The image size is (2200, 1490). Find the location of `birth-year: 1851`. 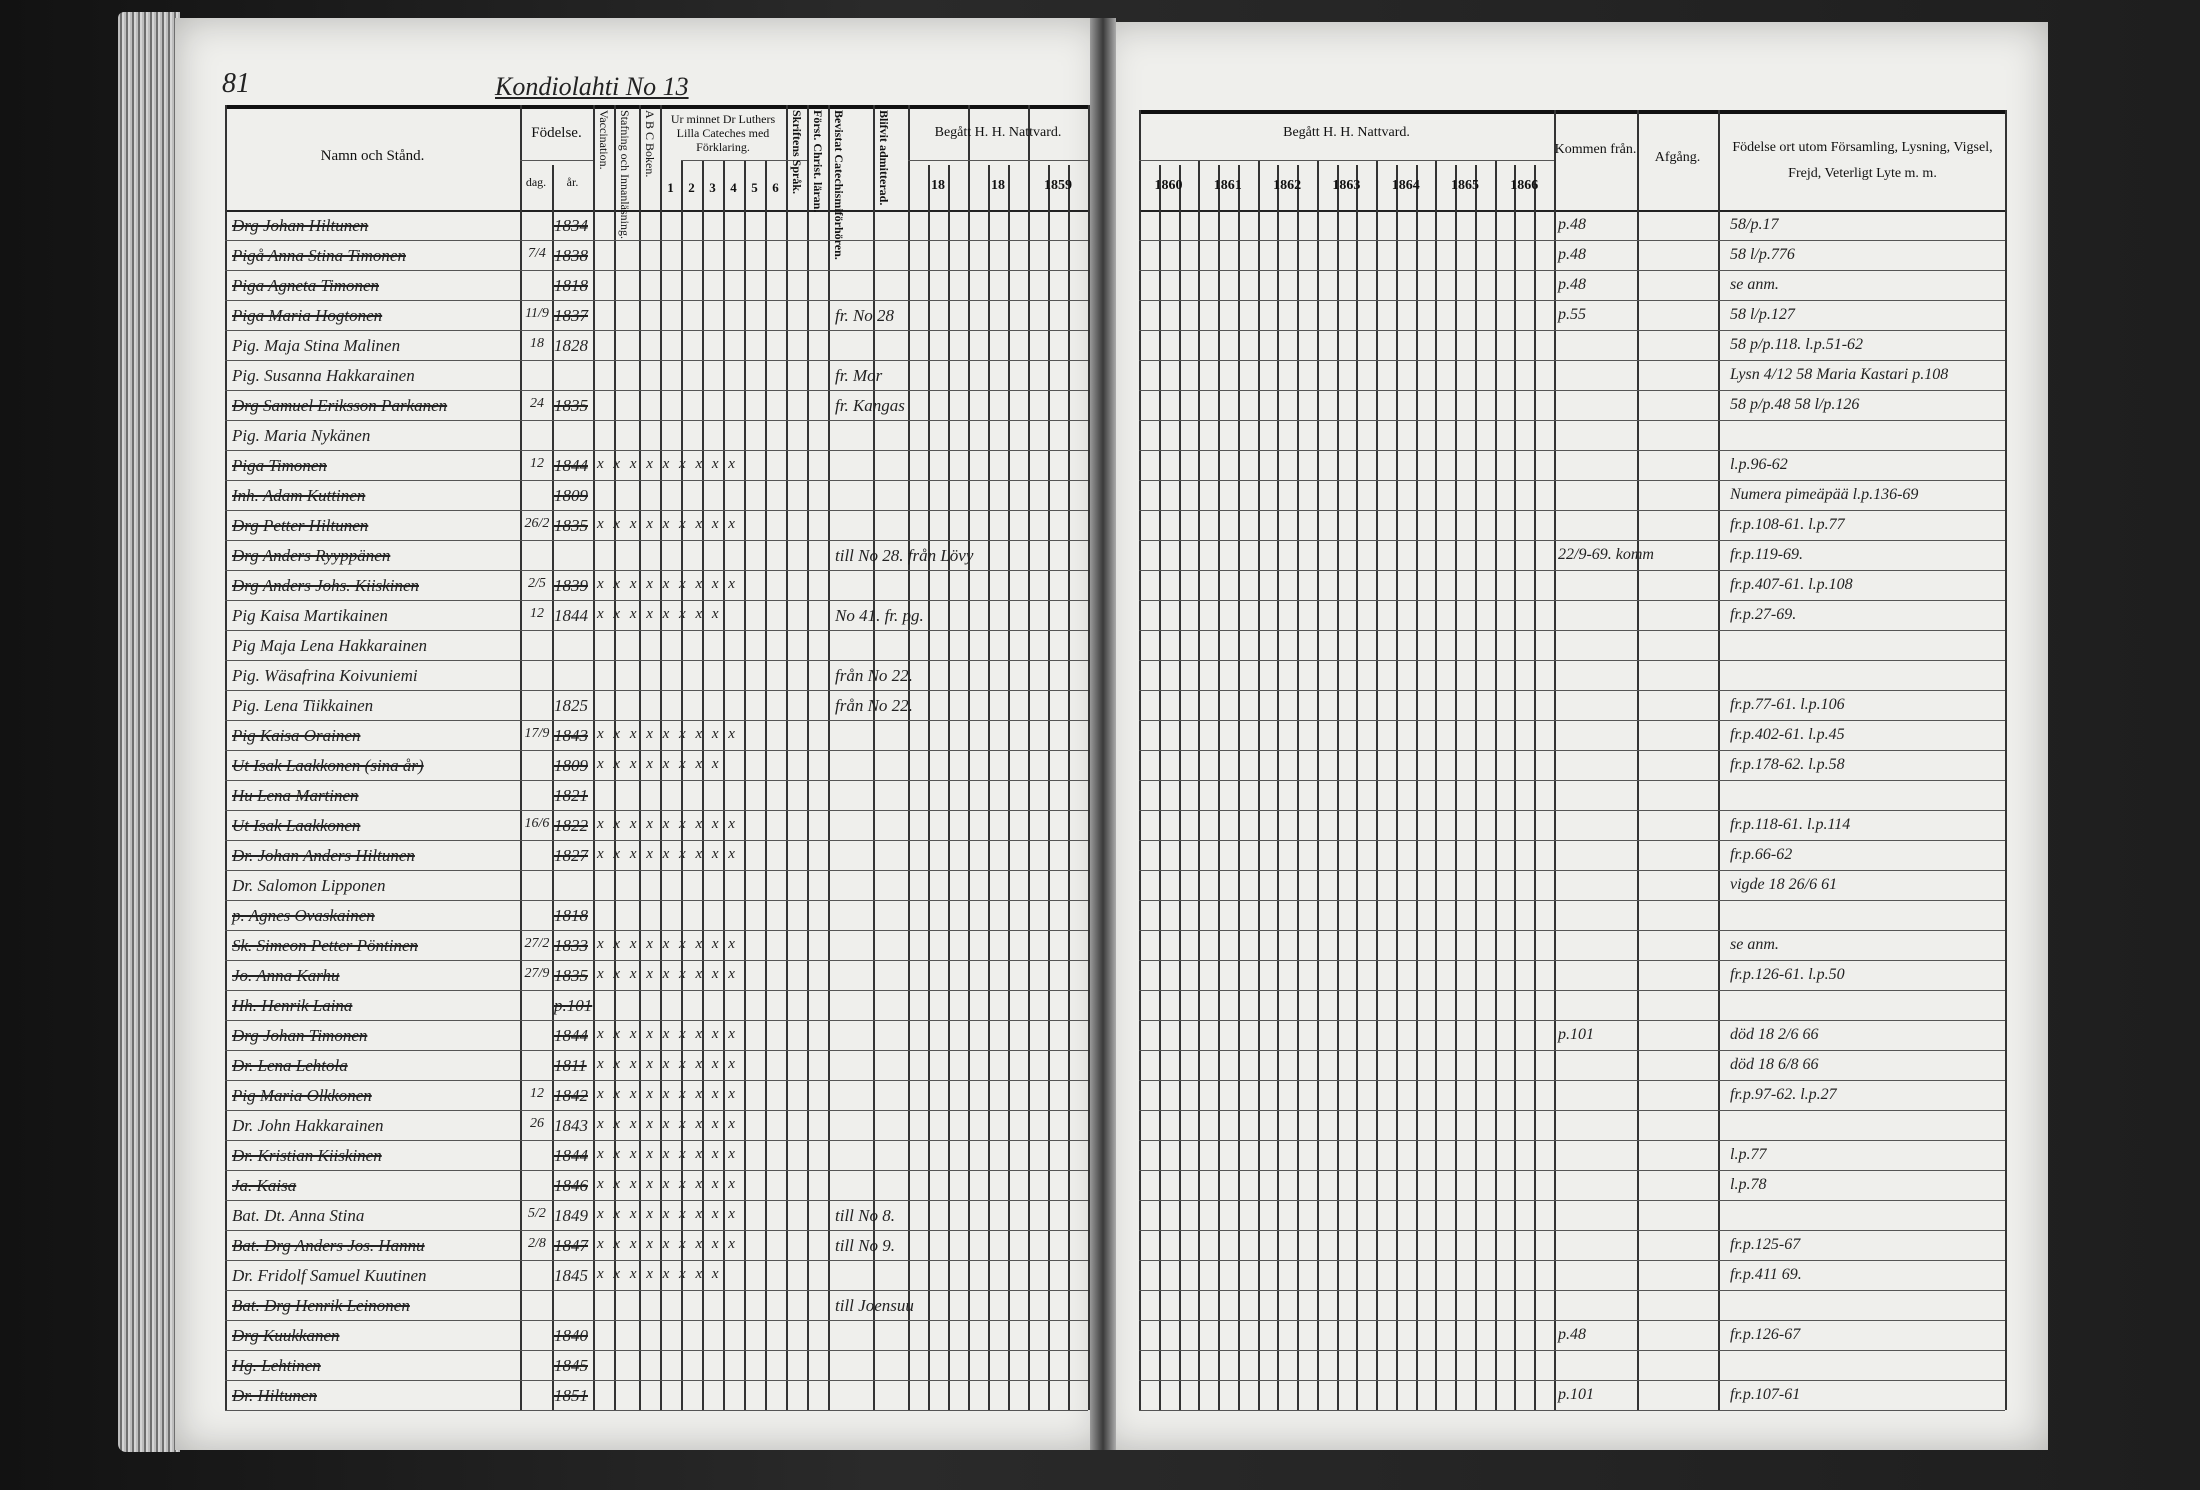

birth-year: 1851 is located at coordinates (571, 1395).